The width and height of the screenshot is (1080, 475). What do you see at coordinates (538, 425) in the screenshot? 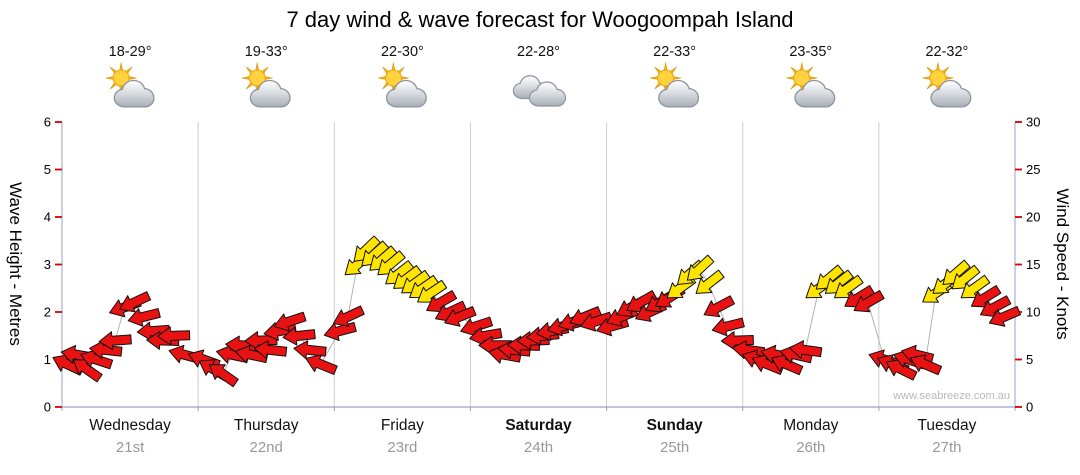
I see `day-name-label: Saturday` at bounding box center [538, 425].